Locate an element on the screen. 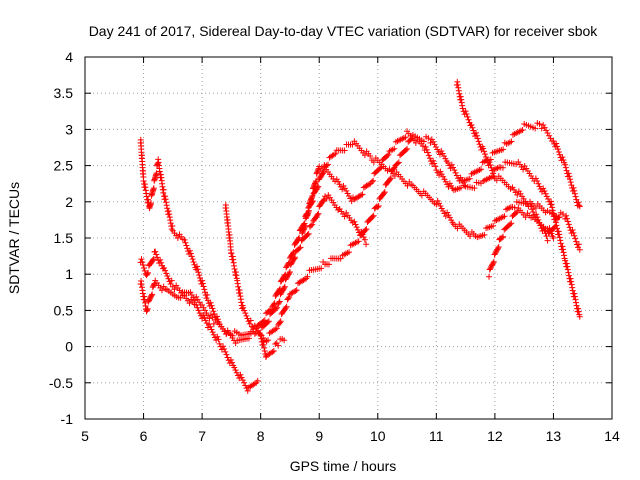 Image resolution: width=640 pixels, height=480 pixels. y-tick-label: 2 is located at coordinates (69, 202).